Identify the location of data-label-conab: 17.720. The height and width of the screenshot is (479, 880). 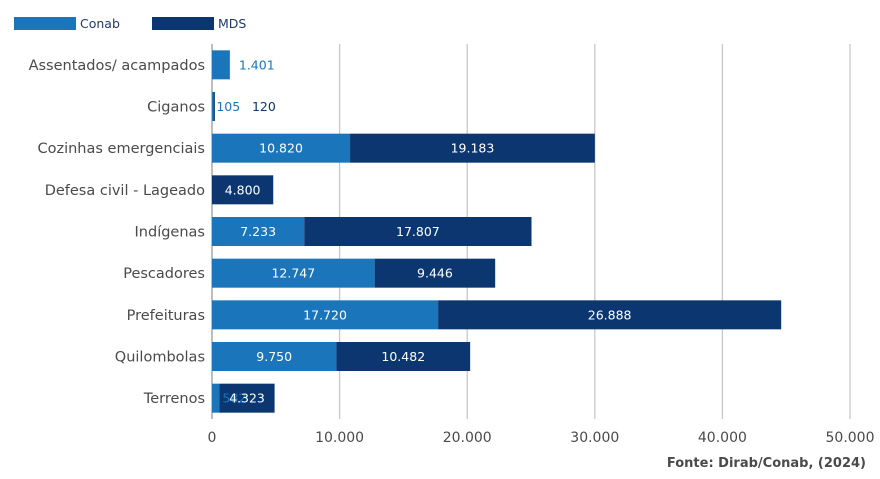
(325, 314).